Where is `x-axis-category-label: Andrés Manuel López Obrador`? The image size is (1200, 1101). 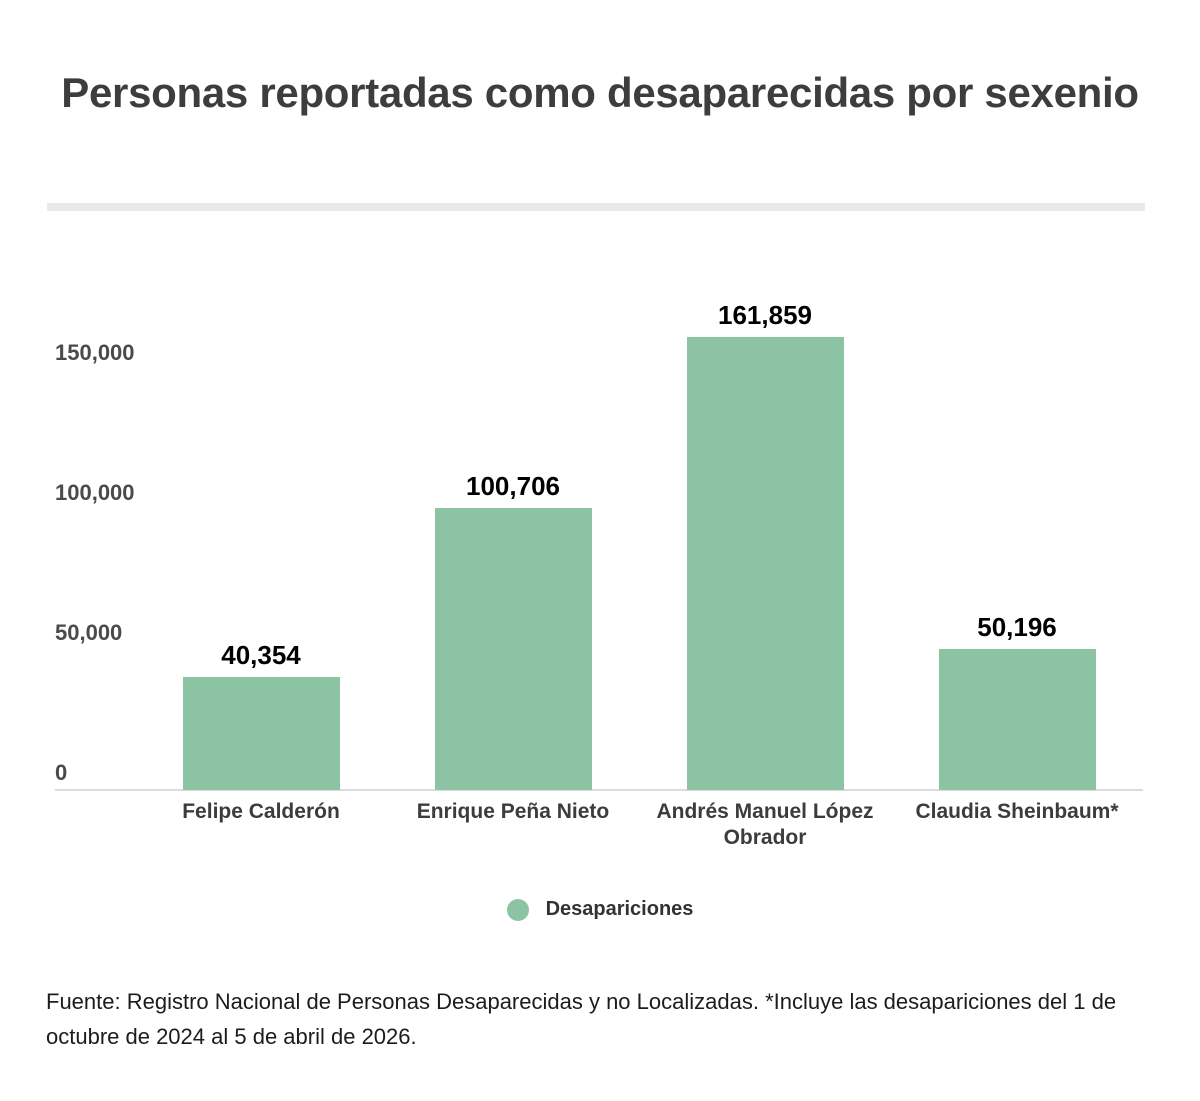
x-axis-category-label: Andrés Manuel López Obrador is located at coordinates (765, 824).